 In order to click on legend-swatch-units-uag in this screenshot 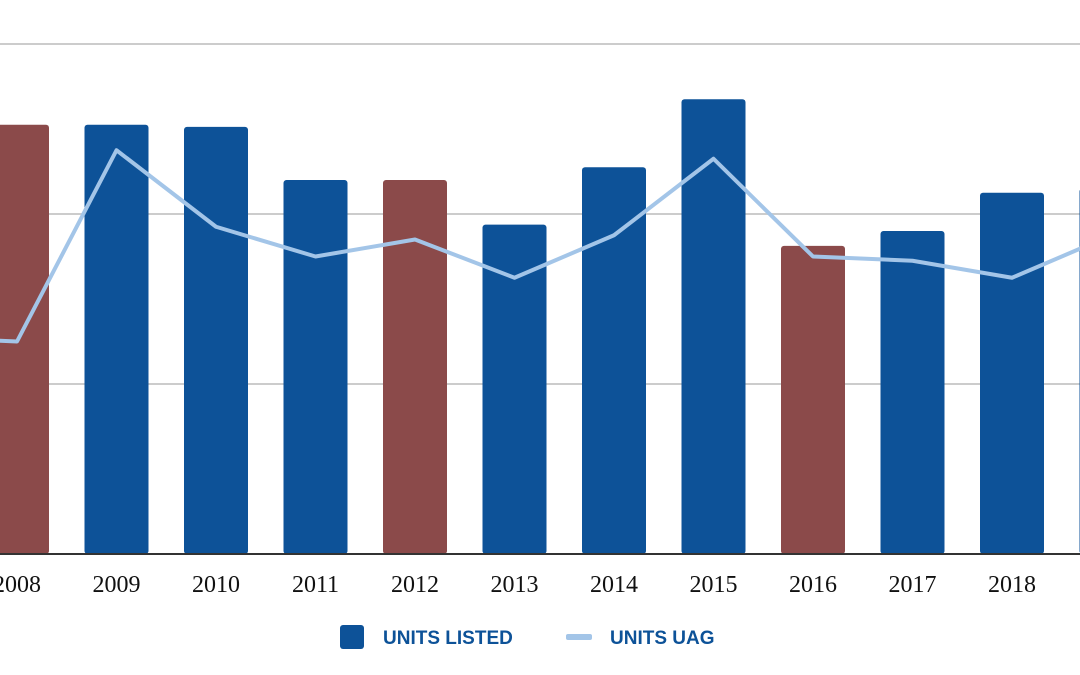, I will do `click(579, 637)`.